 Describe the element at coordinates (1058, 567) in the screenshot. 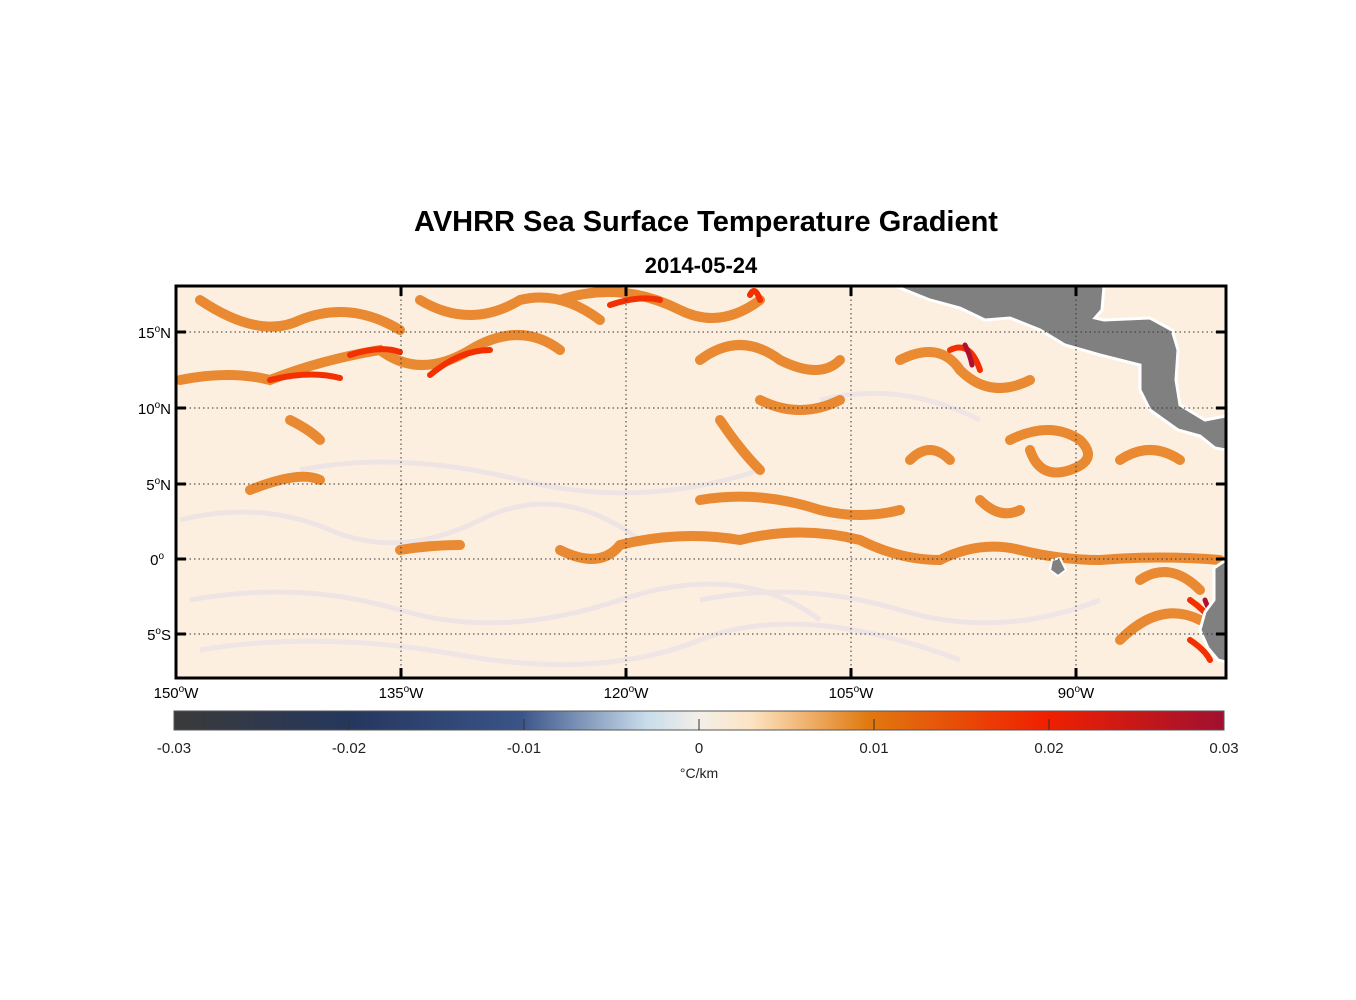

I see `galapagos-land` at that location.